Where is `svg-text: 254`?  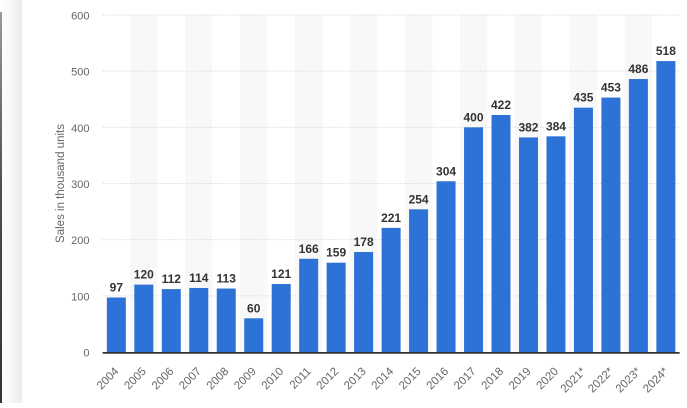 svg-text: 254 is located at coordinates (419, 199).